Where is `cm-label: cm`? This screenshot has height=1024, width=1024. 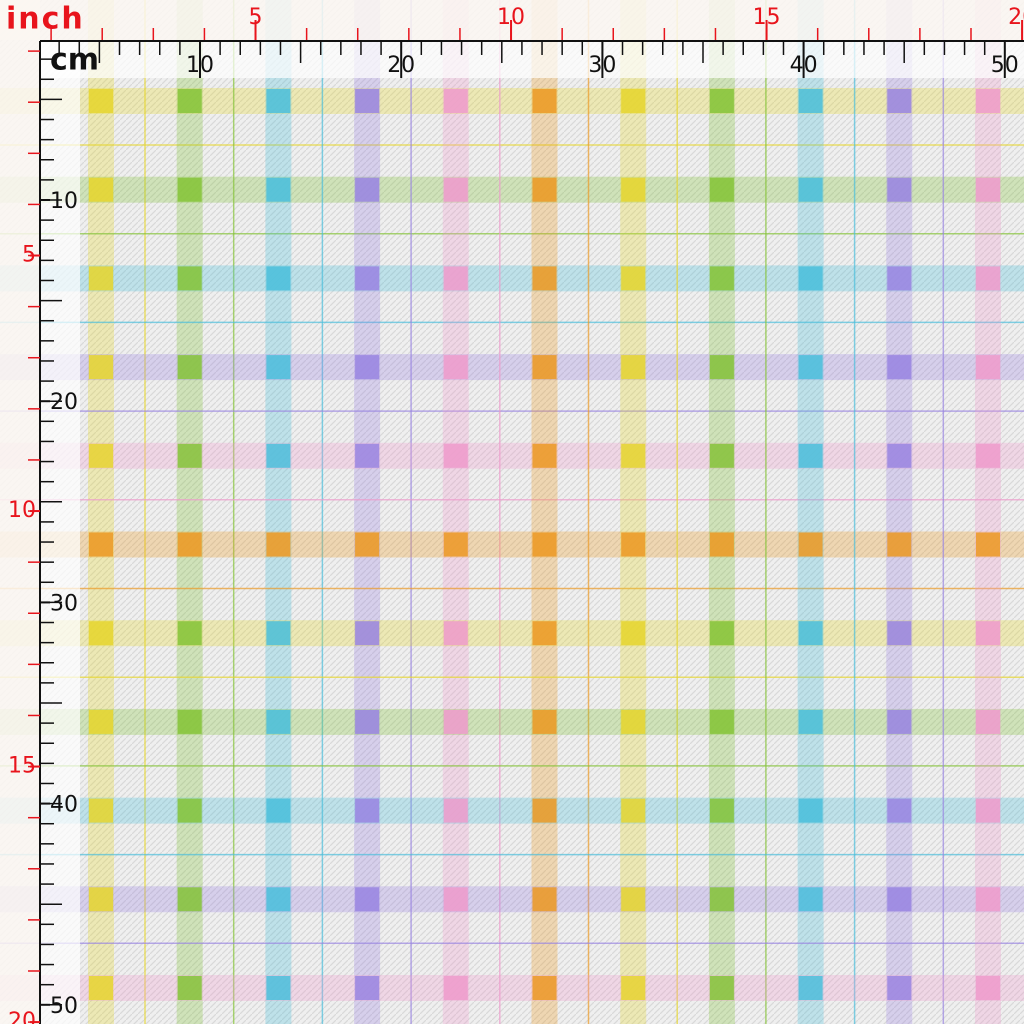
cm-label: cm is located at coordinates (74, 60).